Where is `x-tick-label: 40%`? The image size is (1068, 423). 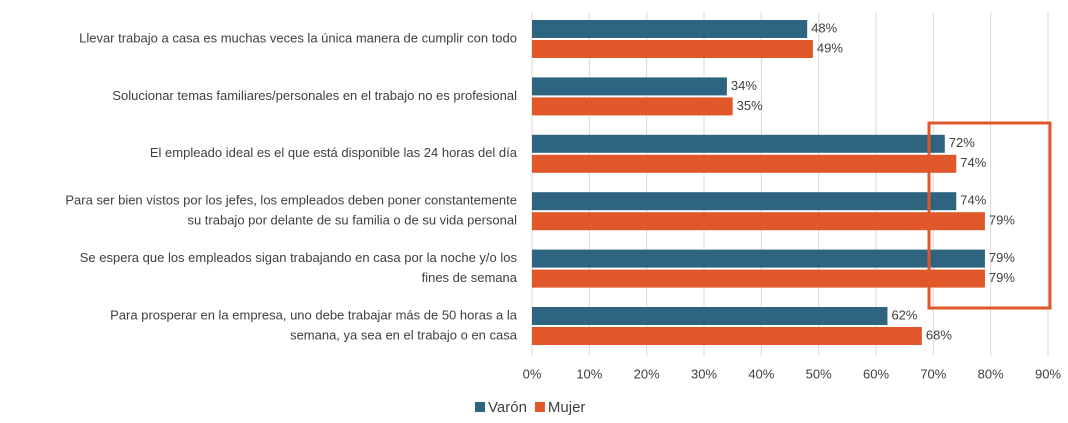
x-tick-label: 40% is located at coordinates (761, 373).